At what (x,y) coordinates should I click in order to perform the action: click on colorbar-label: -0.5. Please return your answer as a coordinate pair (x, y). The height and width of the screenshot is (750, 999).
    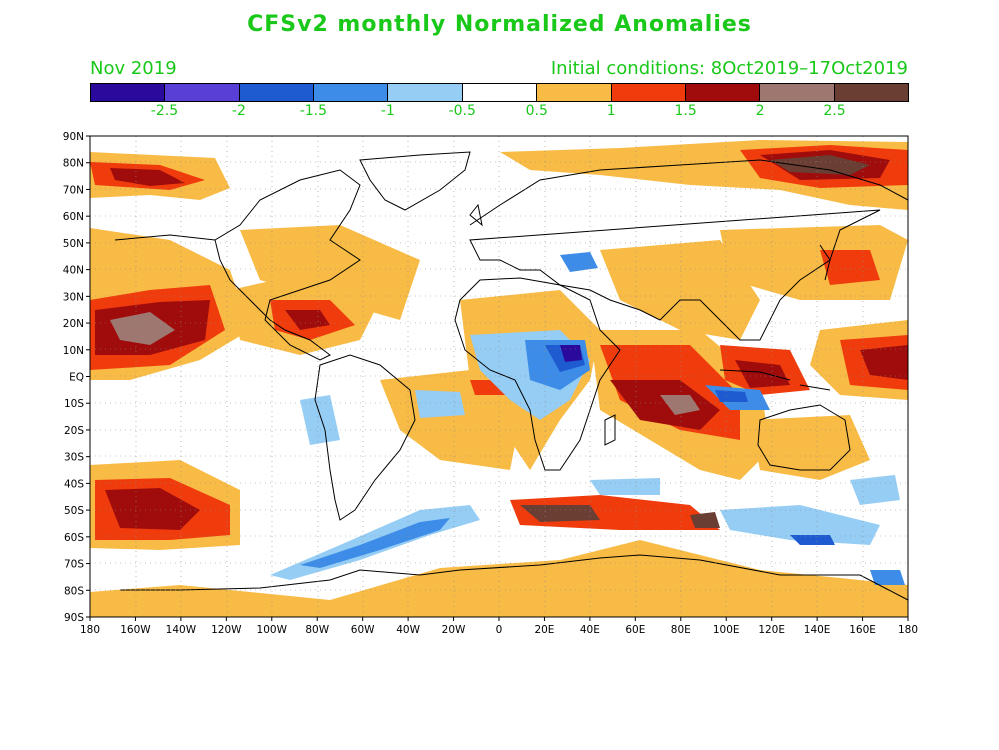
    Looking at the image, I should click on (462, 111).